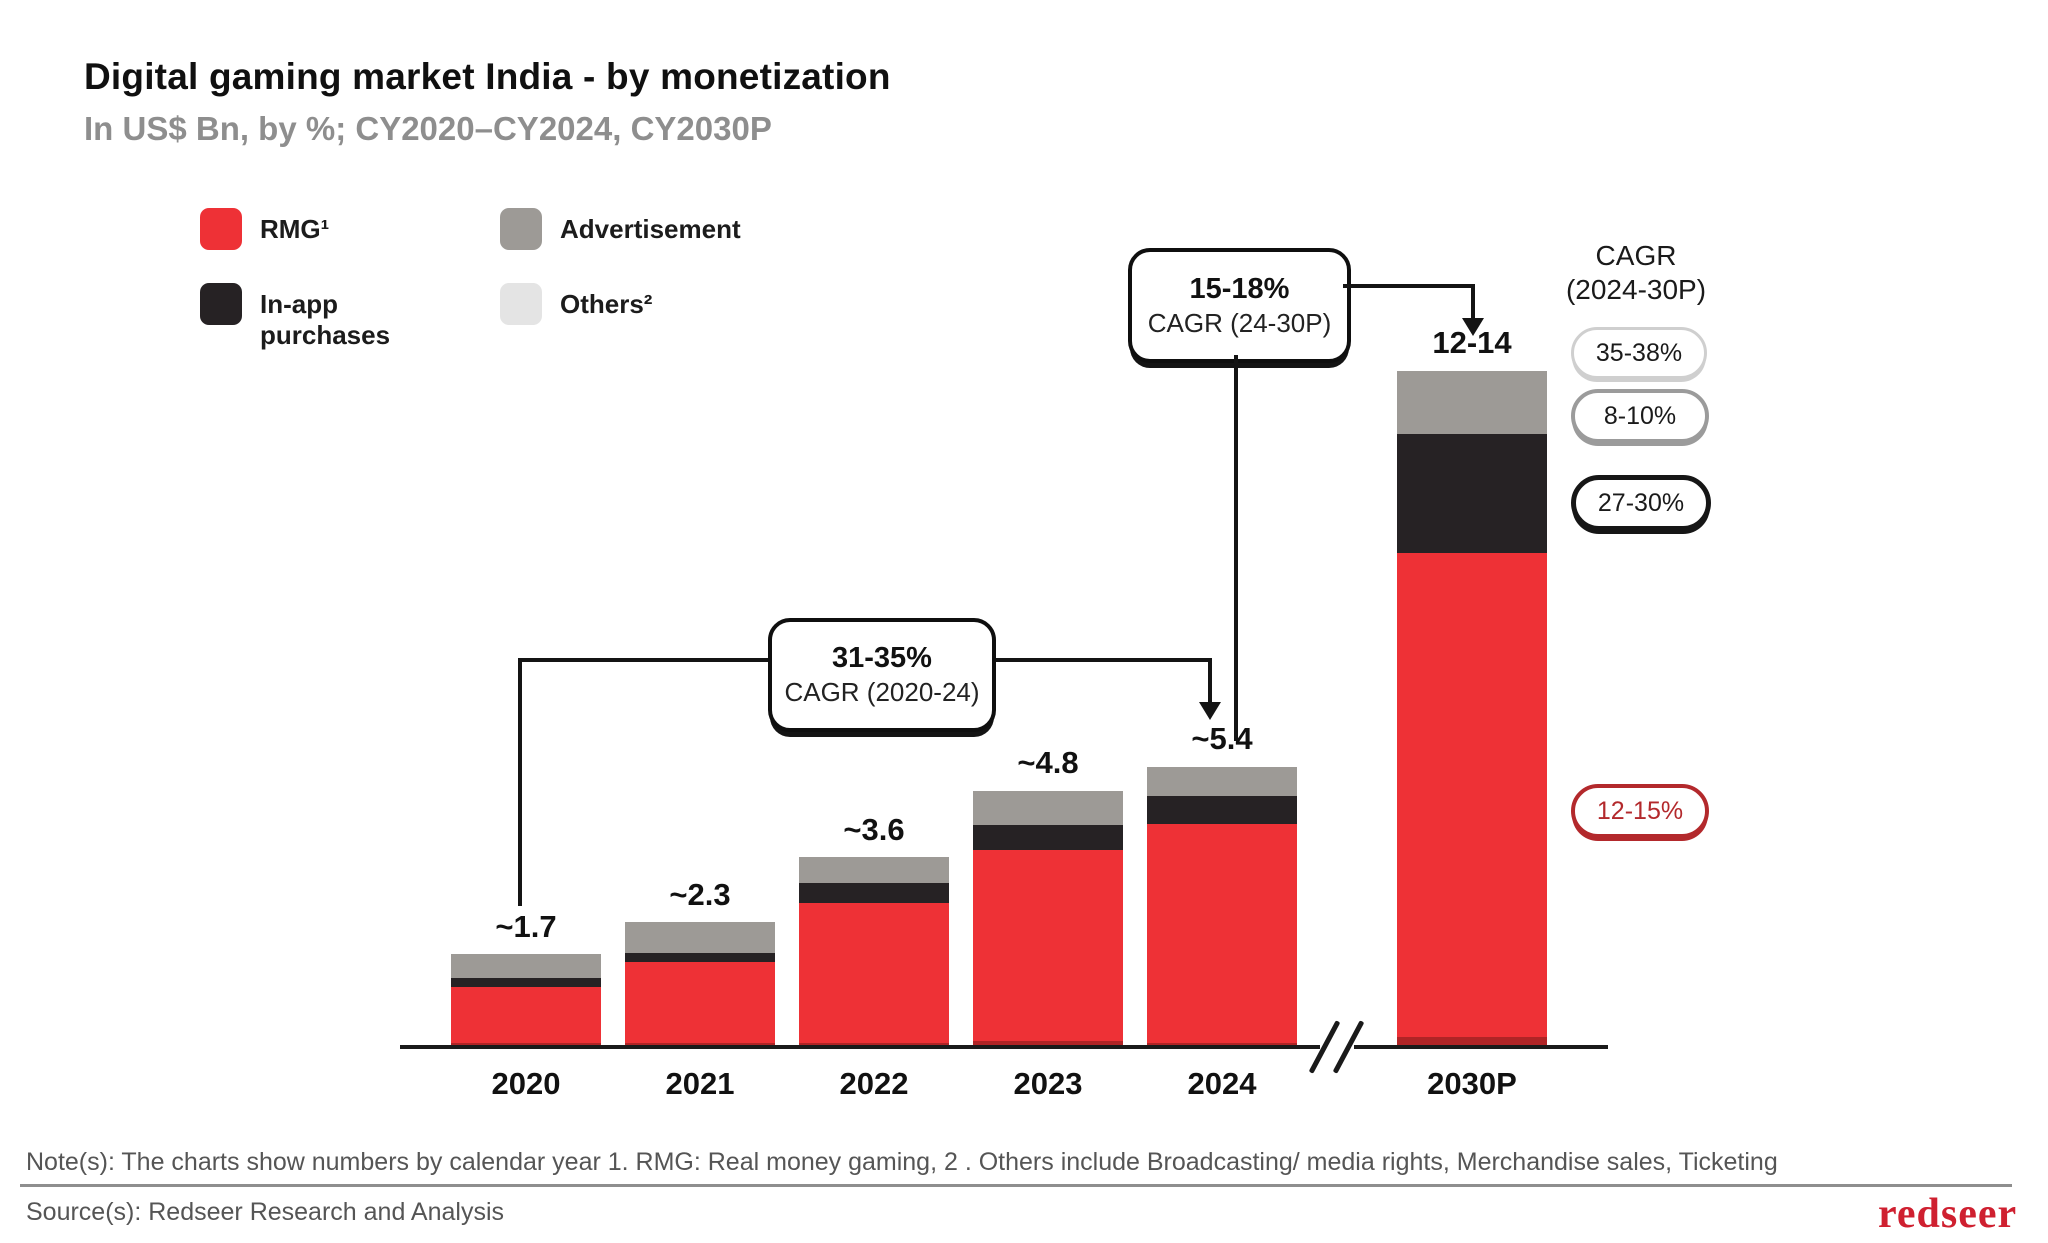 The image size is (2048, 1243). I want to click on source-note: Source(s): Redseer Research and Analysis, so click(265, 1212).